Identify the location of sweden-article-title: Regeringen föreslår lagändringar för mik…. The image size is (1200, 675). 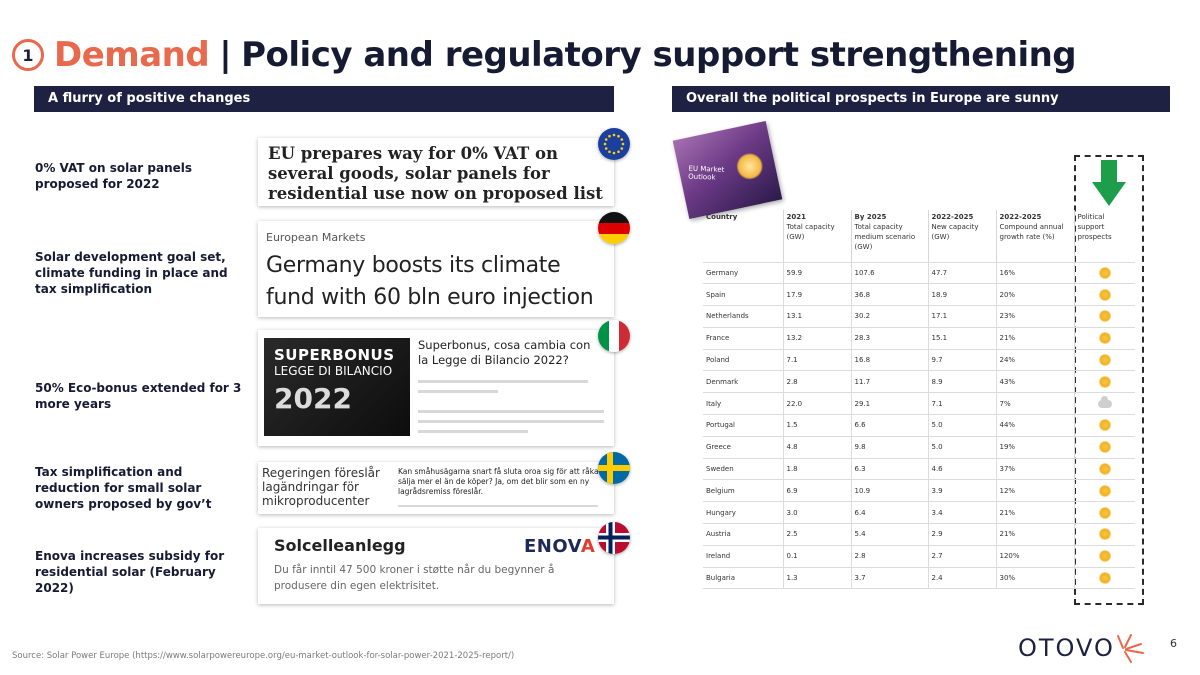
(321, 487).